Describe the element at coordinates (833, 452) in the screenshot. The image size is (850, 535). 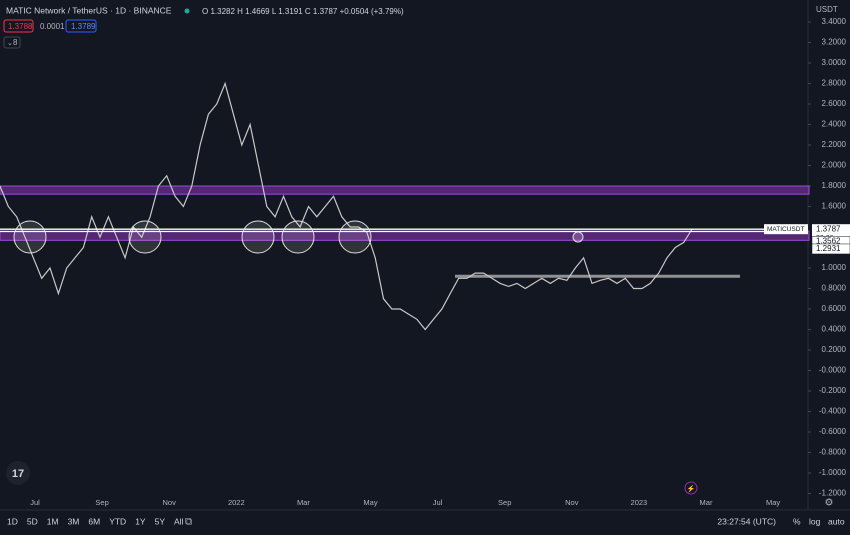
I see `y-tick-label: -0.8000` at that location.